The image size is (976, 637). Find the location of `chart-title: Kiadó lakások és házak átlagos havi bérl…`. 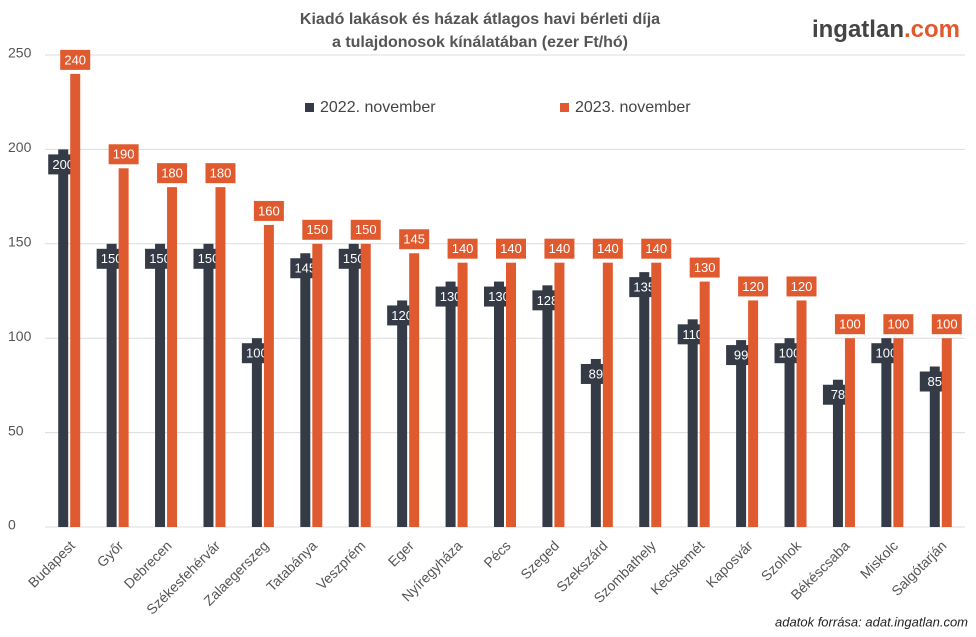

chart-title: Kiadó lakások és házak átlagos havi bérl… is located at coordinates (480, 19).